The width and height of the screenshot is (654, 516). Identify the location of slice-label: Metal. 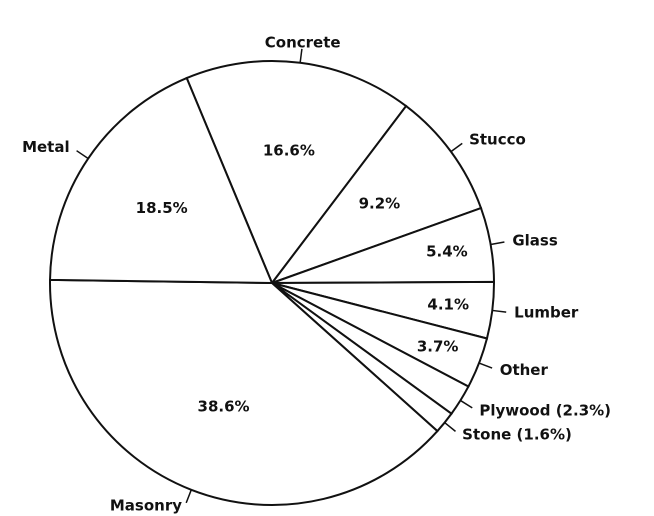
(46, 147).